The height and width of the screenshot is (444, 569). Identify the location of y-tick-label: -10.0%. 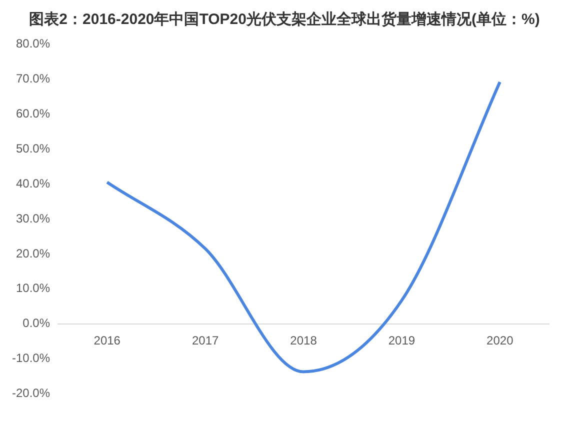
(31, 358).